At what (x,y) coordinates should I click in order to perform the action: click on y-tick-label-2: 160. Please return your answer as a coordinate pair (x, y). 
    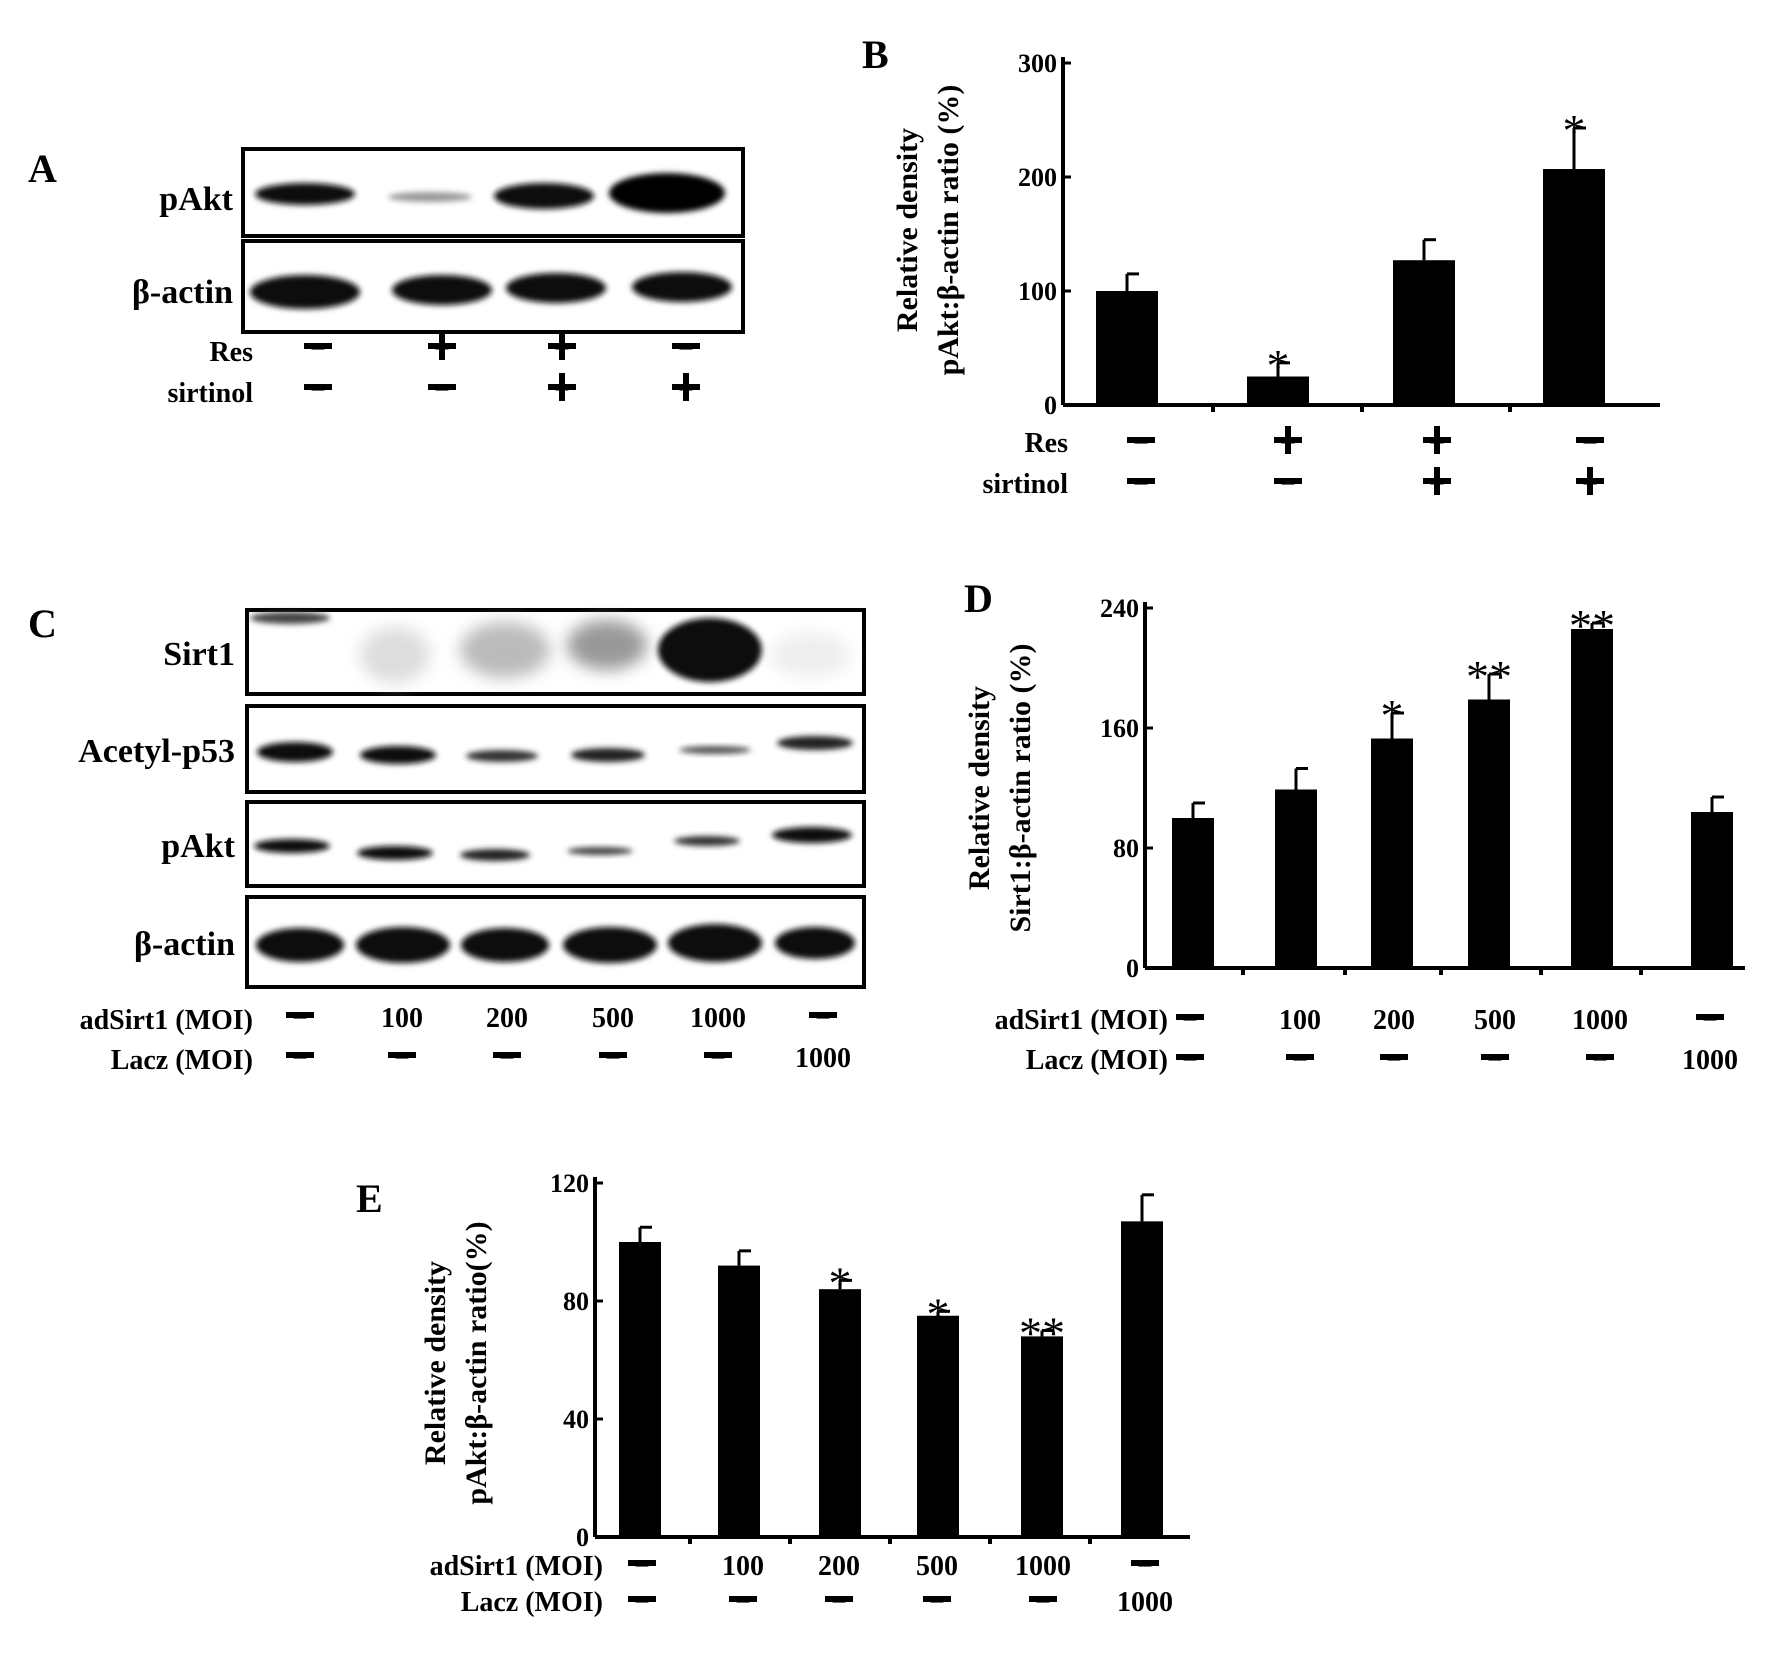
    Looking at the image, I should click on (1119, 728).